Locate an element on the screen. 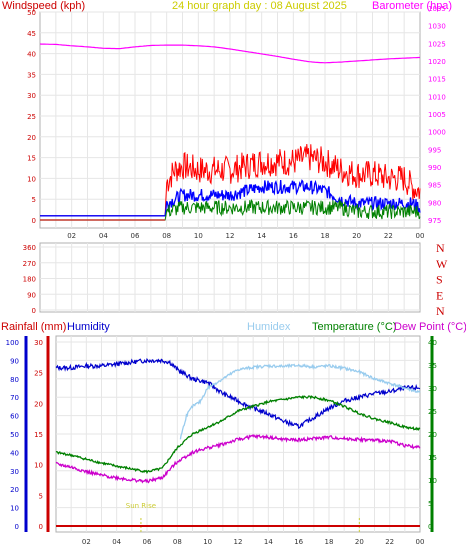 The width and height of the screenshot is (466, 555). windspeed-tick-label: 30 is located at coordinates (31, 96).